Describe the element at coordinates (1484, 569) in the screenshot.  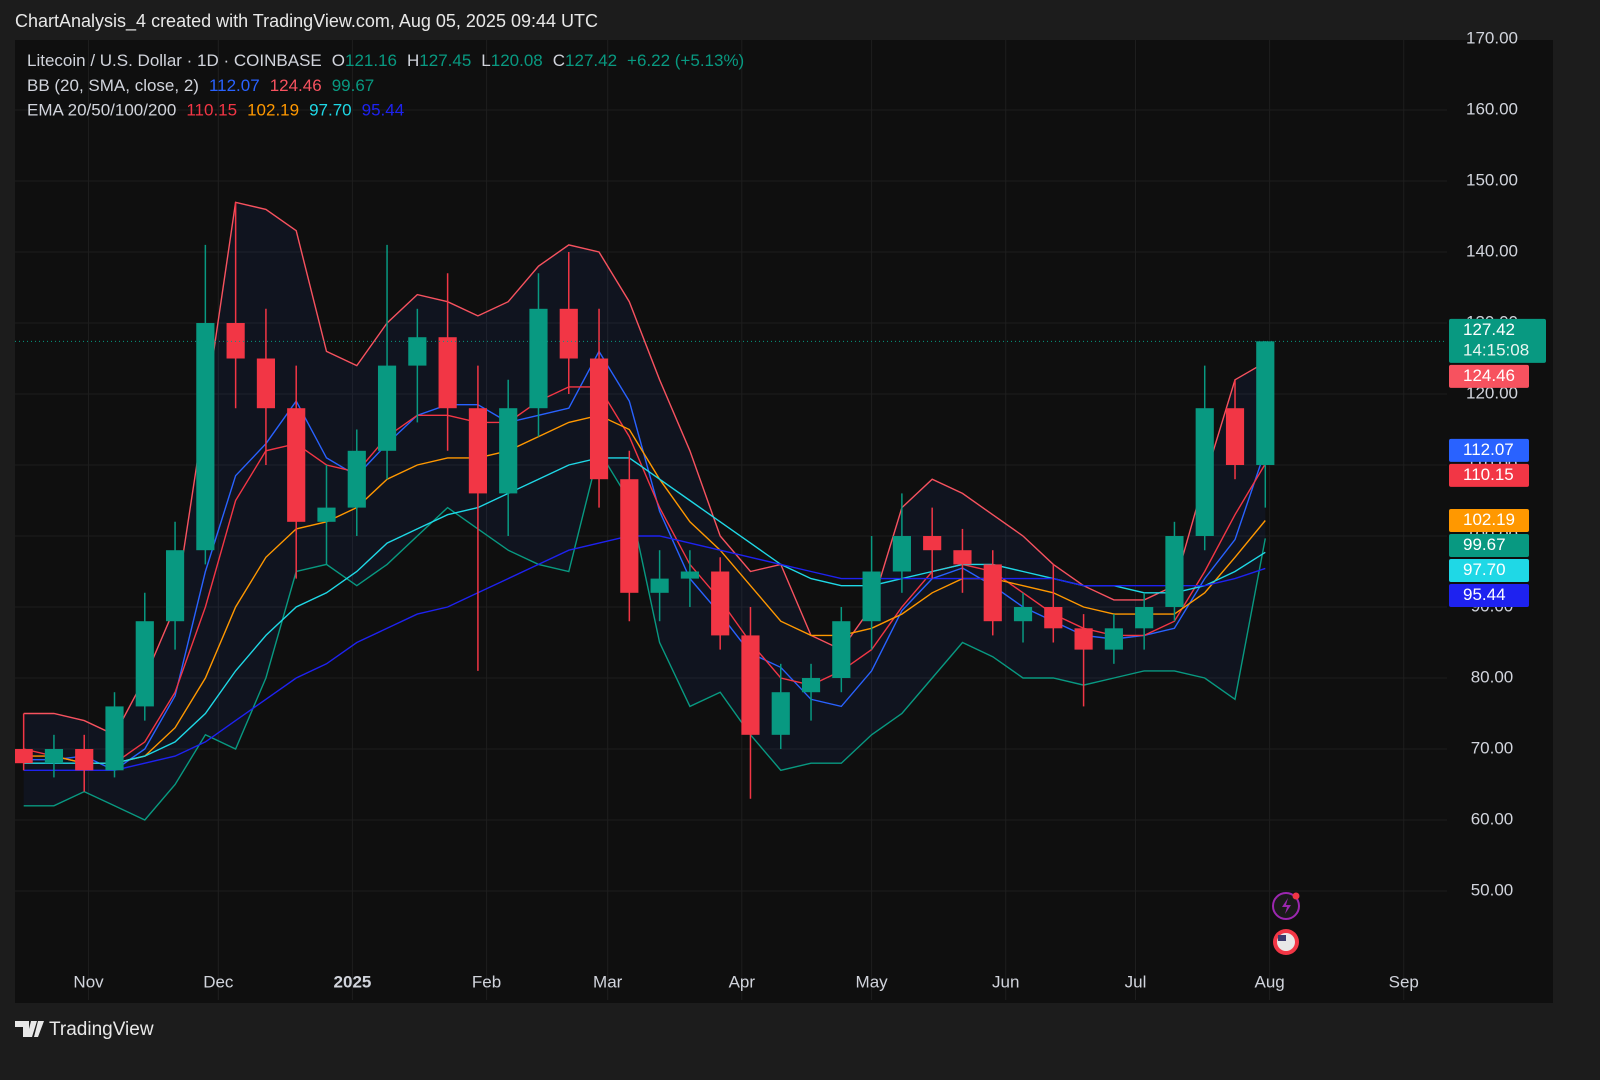
I see `price-tag-label: 97.70` at that location.